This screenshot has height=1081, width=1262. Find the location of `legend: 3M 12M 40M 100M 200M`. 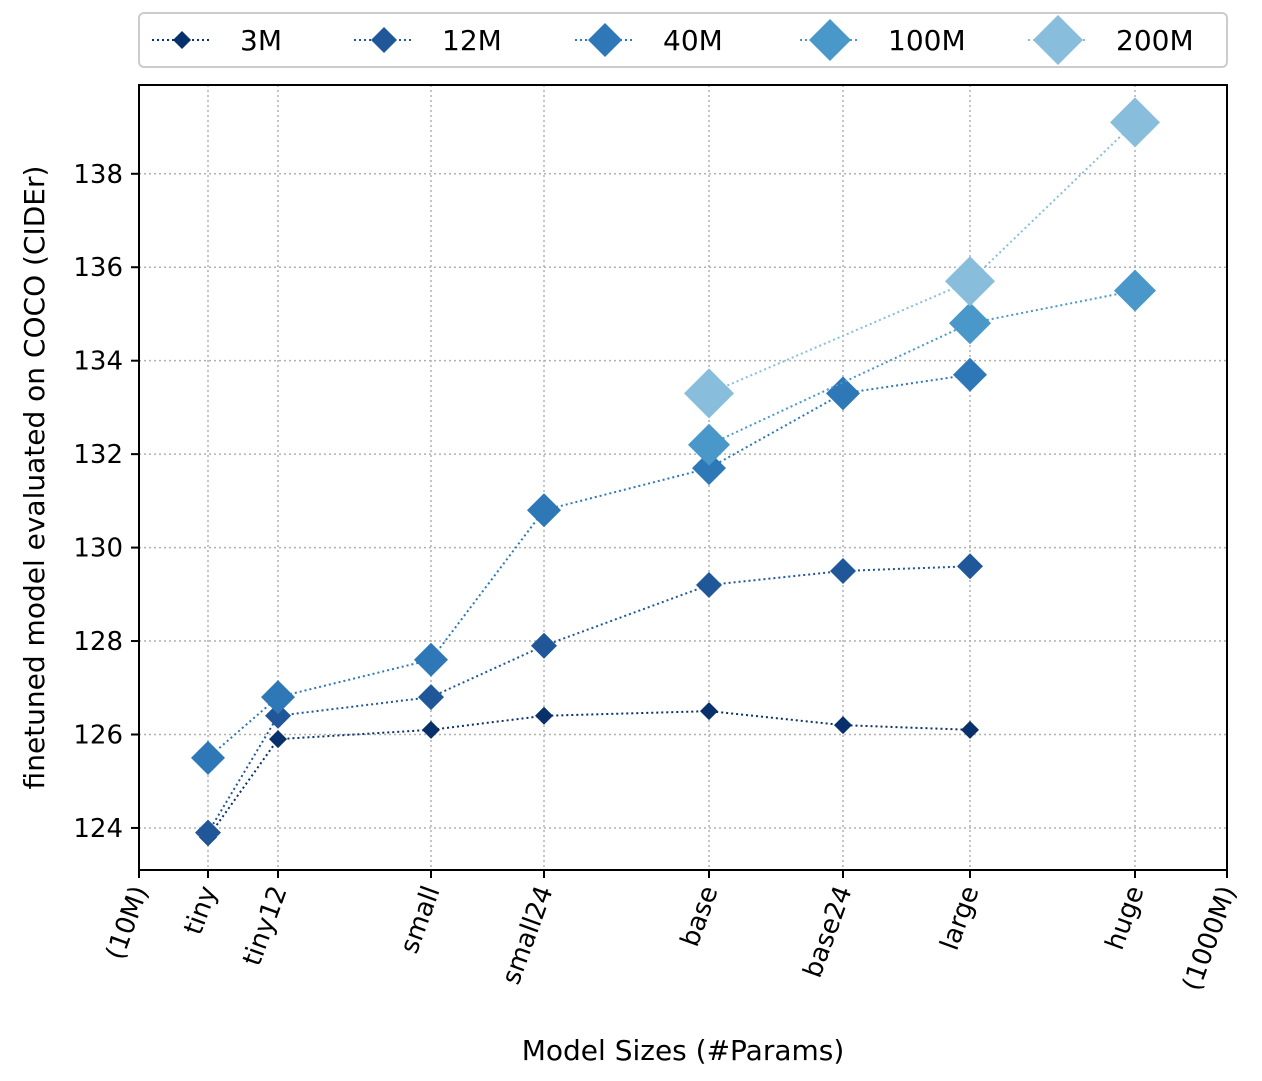

legend: 3M 12M 40M 100M 200M is located at coordinates (683, 40).